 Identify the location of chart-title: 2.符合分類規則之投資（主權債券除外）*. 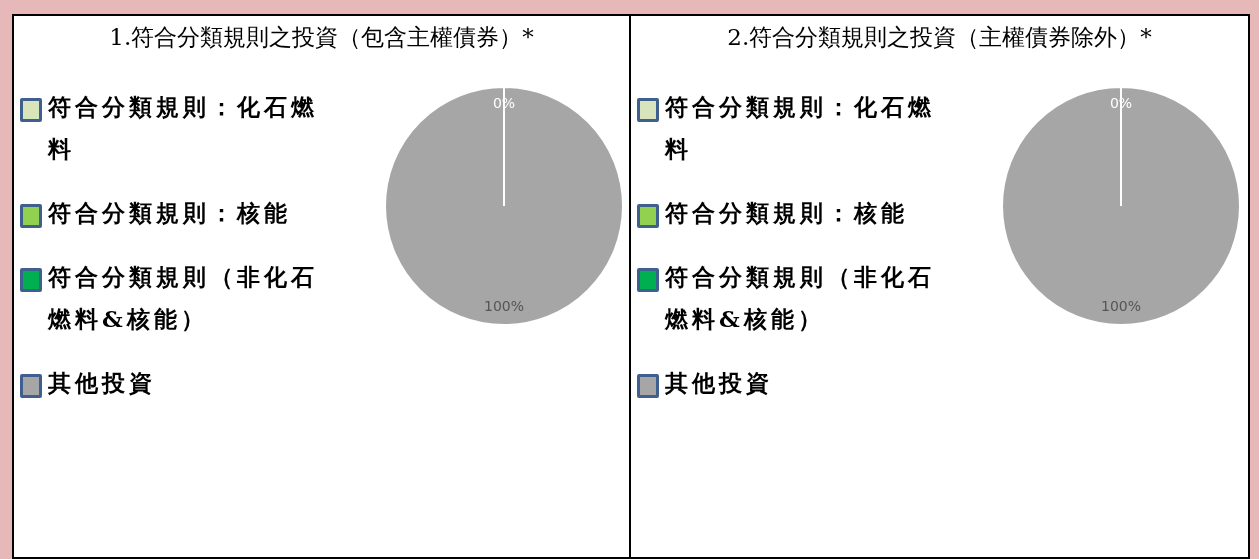
(939, 37).